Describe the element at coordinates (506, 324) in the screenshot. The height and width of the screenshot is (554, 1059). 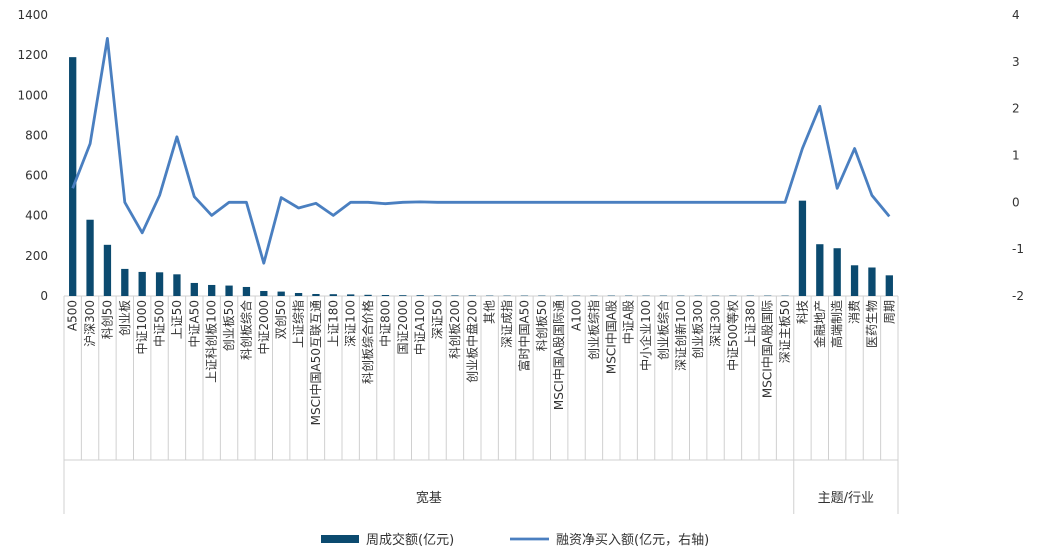
I see `category-label: 深证成指` at that location.